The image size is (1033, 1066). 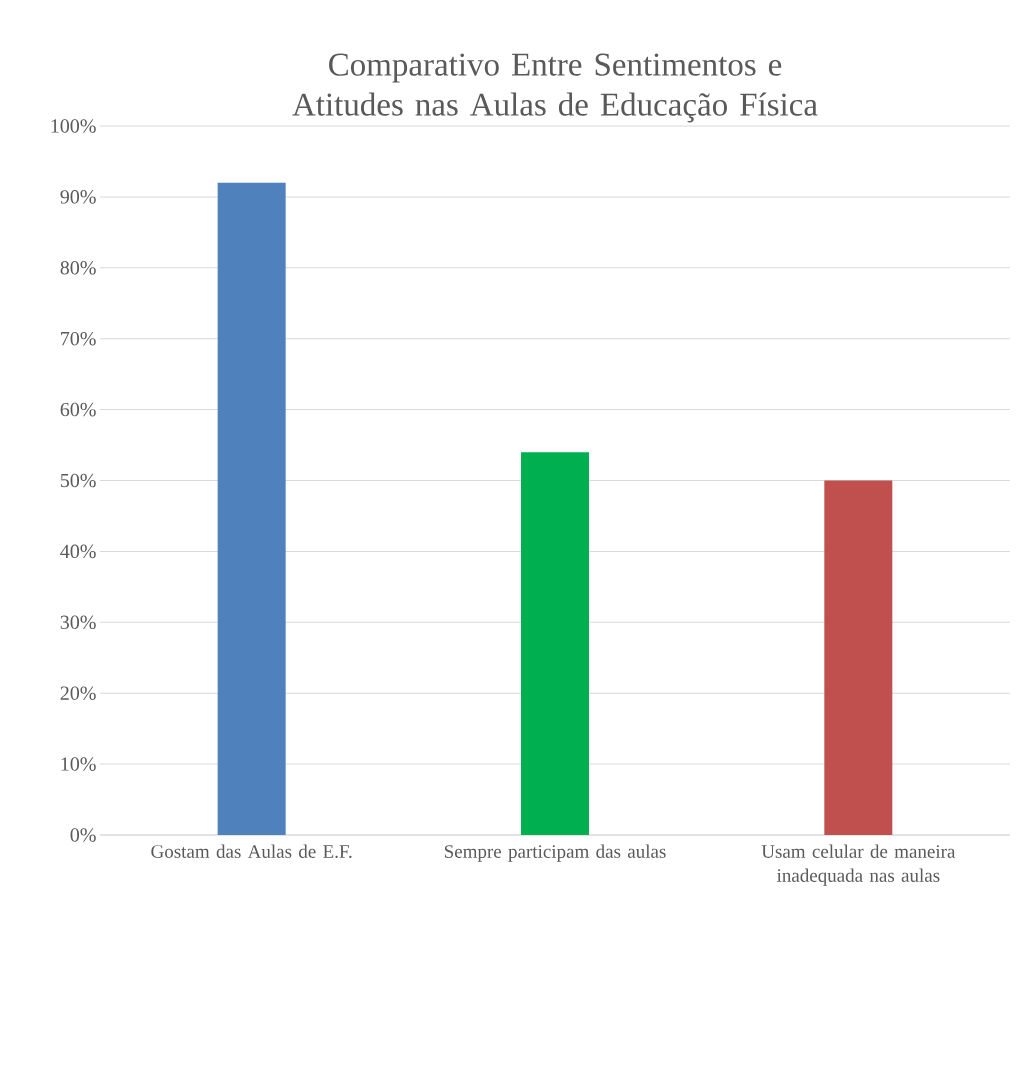 What do you see at coordinates (858, 865) in the screenshot?
I see `x-tick-label: Usam celular de maneira inadequada nas aulas` at bounding box center [858, 865].